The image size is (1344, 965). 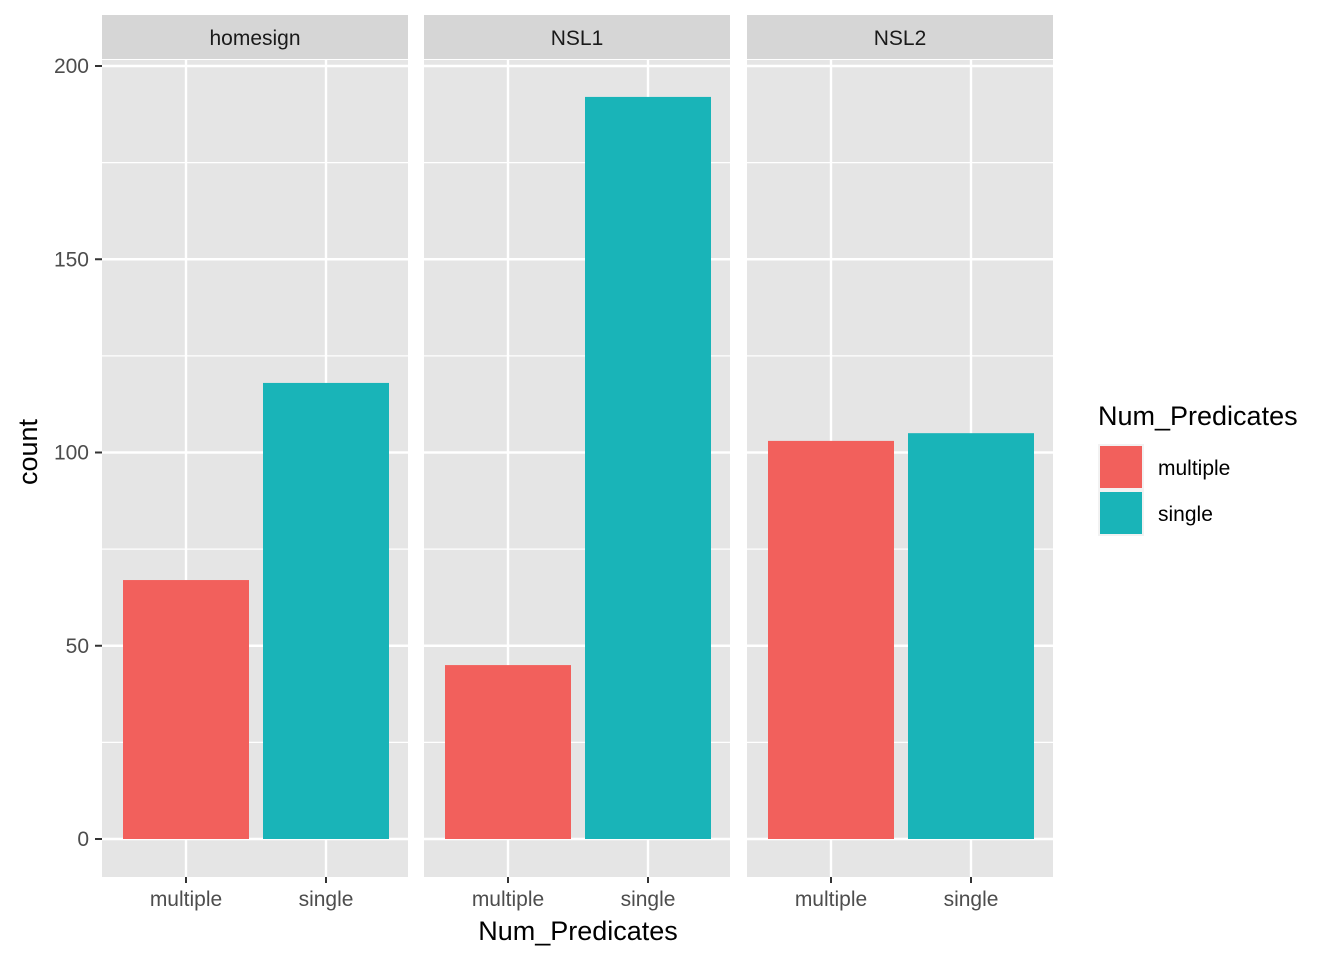 I want to click on bar-homesign-single, so click(x=326, y=610).